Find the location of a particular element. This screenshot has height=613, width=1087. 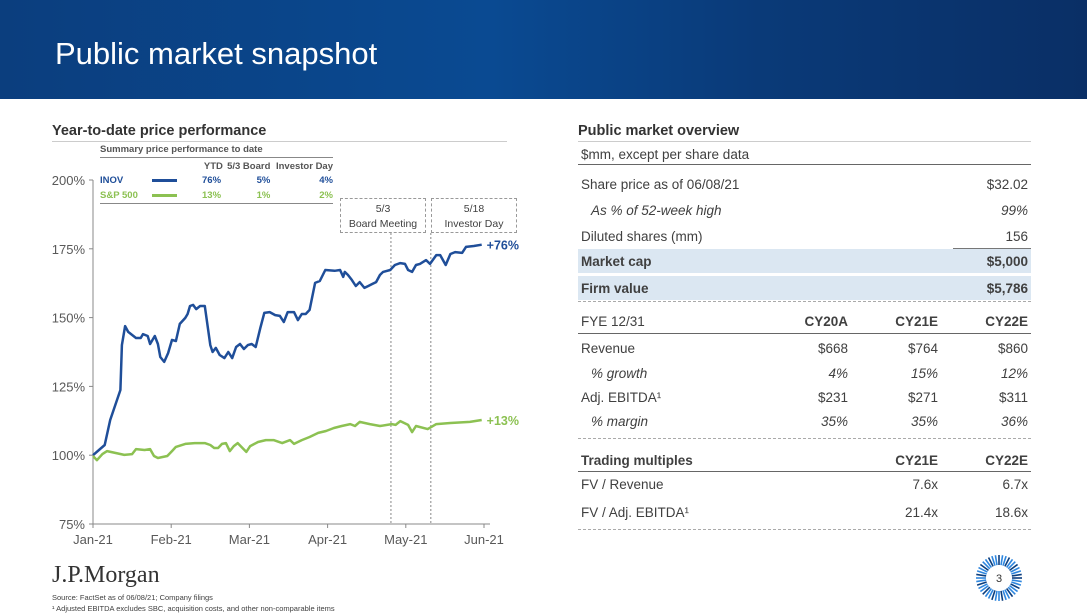

col-cy20a: CY20A is located at coordinates (826, 321).